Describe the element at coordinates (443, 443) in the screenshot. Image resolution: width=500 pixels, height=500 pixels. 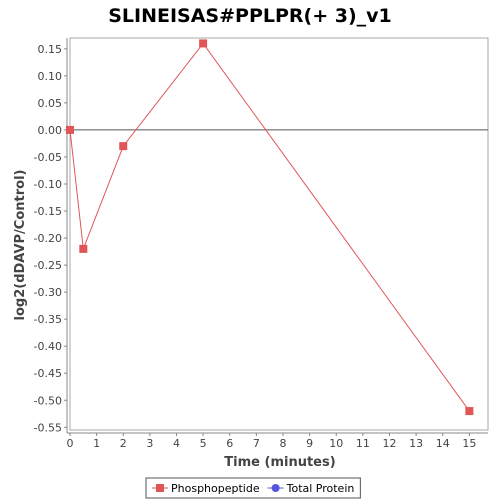
I see `x-tick-label: 14` at that location.